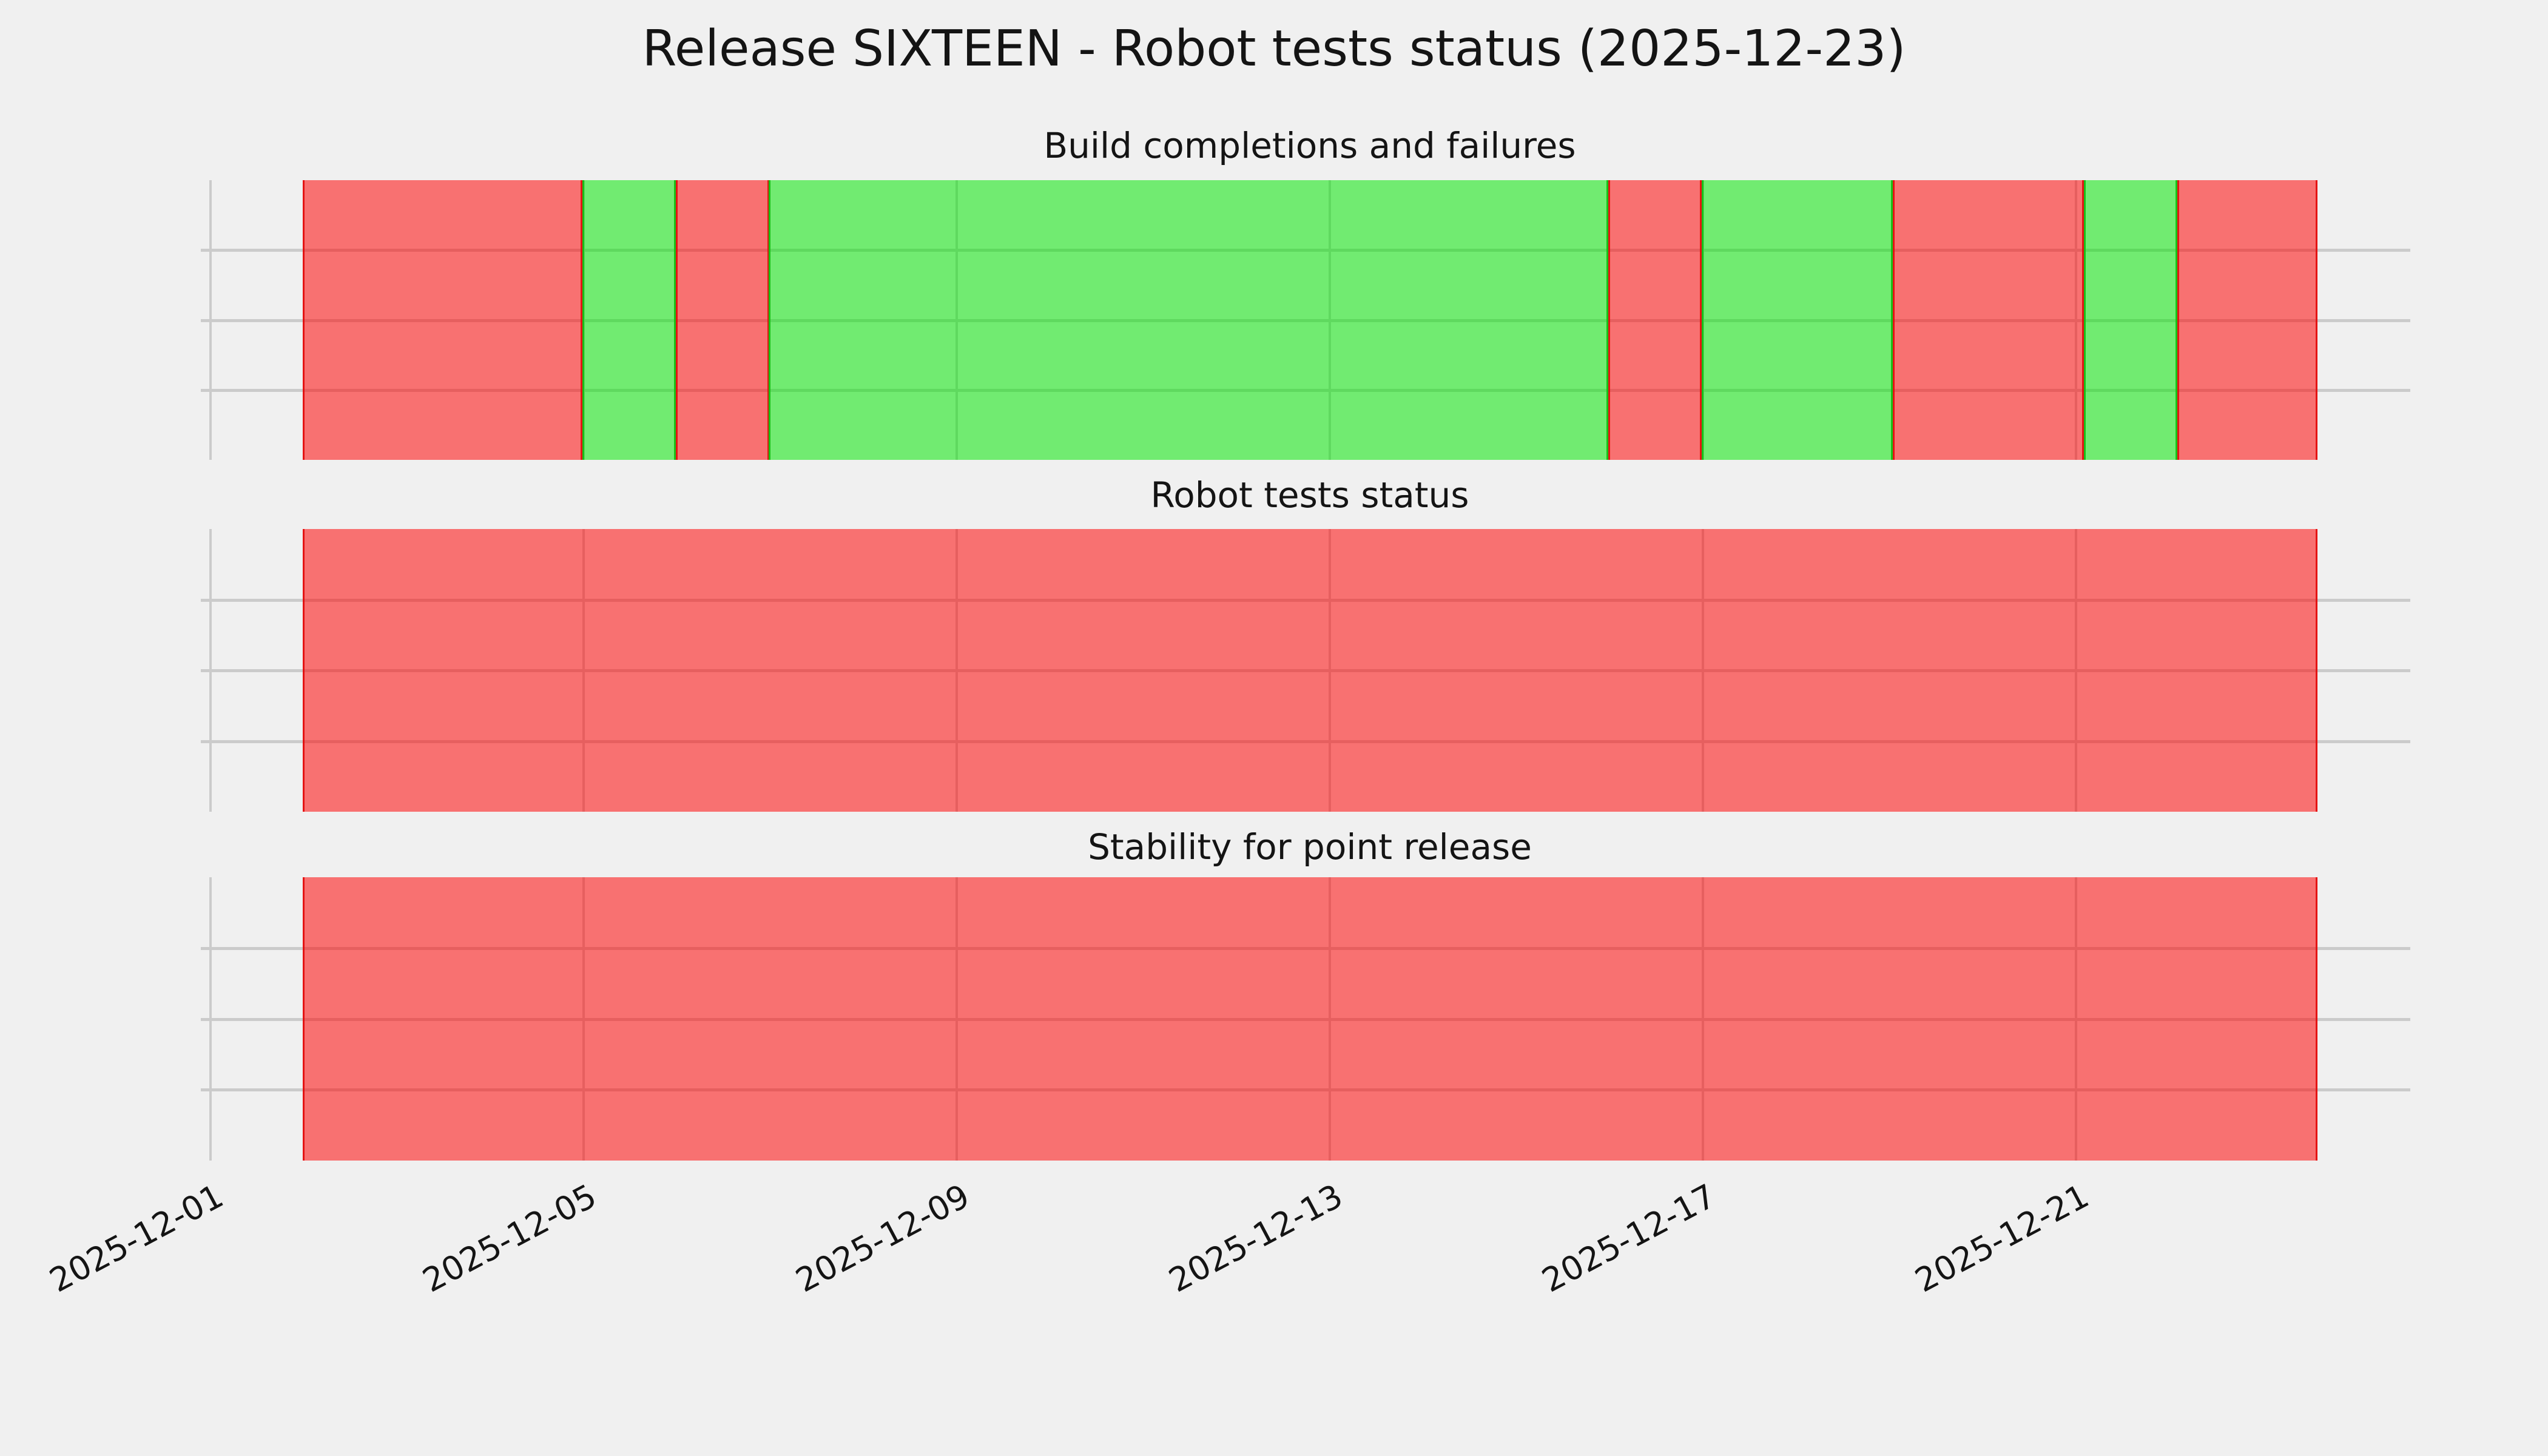  What do you see at coordinates (2002, 1238) in the screenshot?
I see `x-tick-label: 2025-12-21` at bounding box center [2002, 1238].